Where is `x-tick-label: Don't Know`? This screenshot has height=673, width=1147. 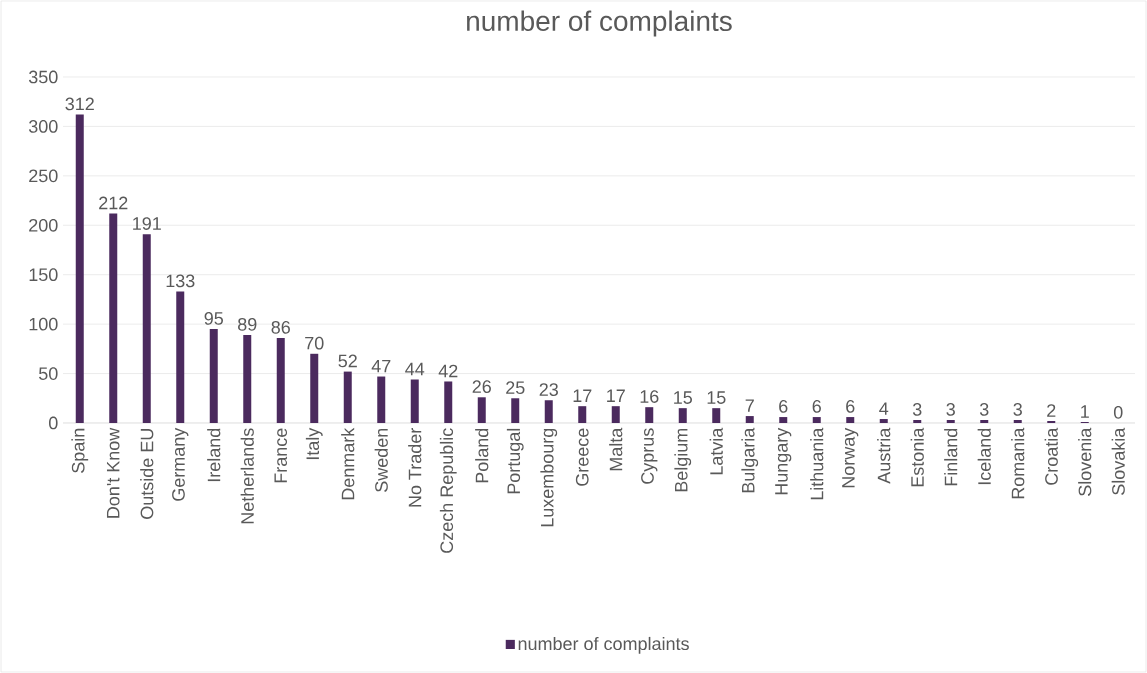 x-tick-label: Don't Know is located at coordinates (113, 472).